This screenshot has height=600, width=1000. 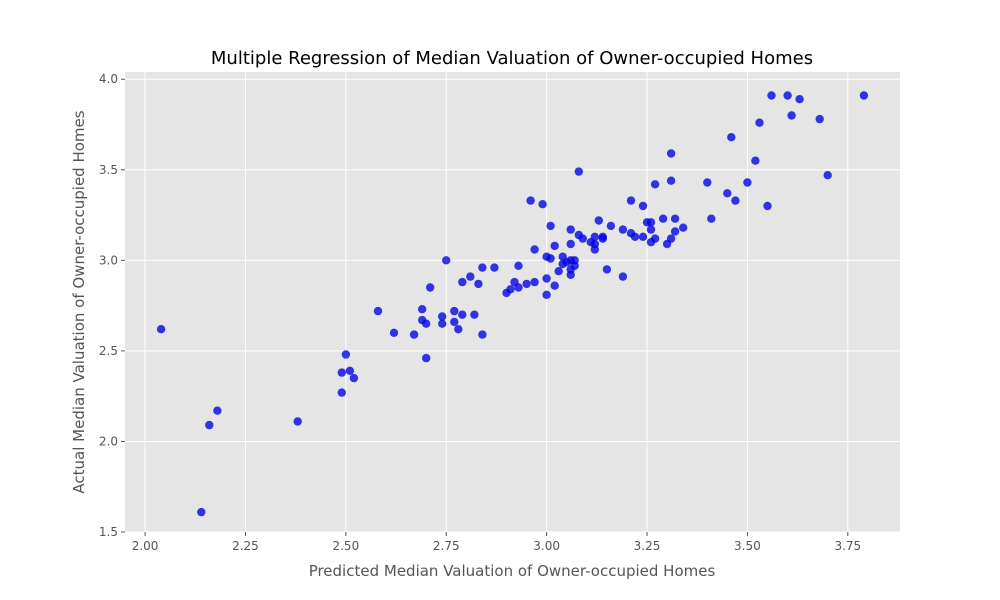 What do you see at coordinates (245, 546) in the screenshot?
I see `x-tick-label: 2.25` at bounding box center [245, 546].